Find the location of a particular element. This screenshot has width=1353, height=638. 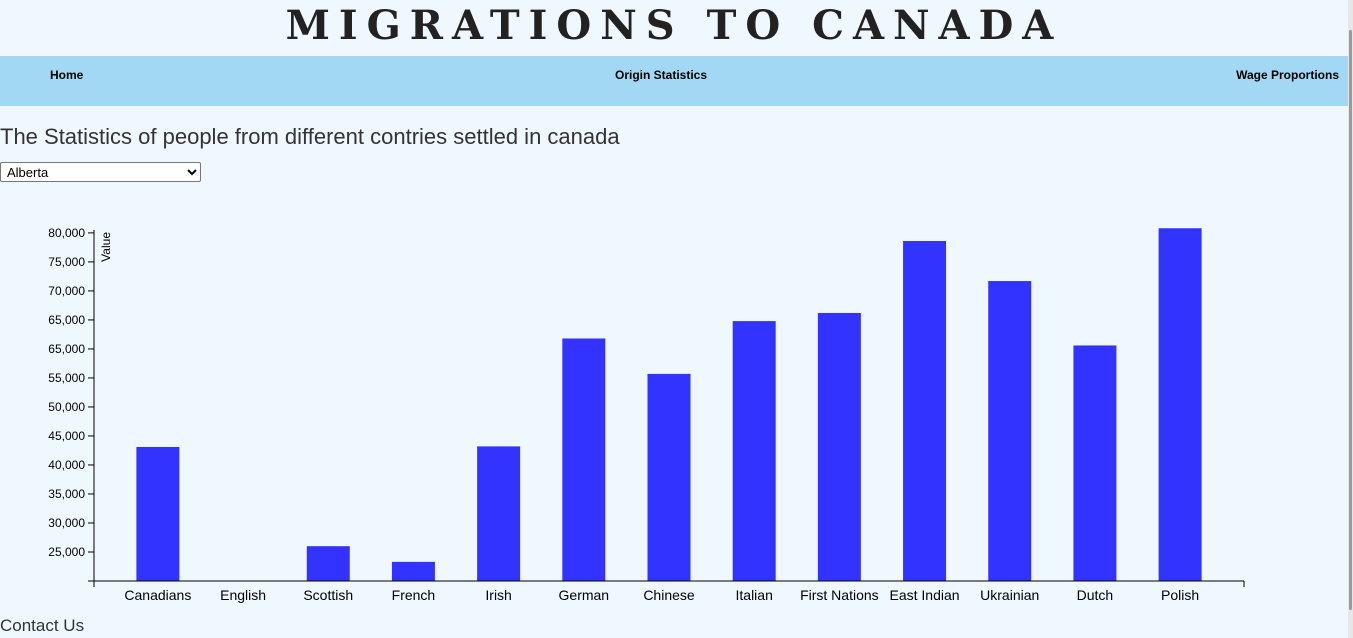

bar-irish is located at coordinates (499, 513).